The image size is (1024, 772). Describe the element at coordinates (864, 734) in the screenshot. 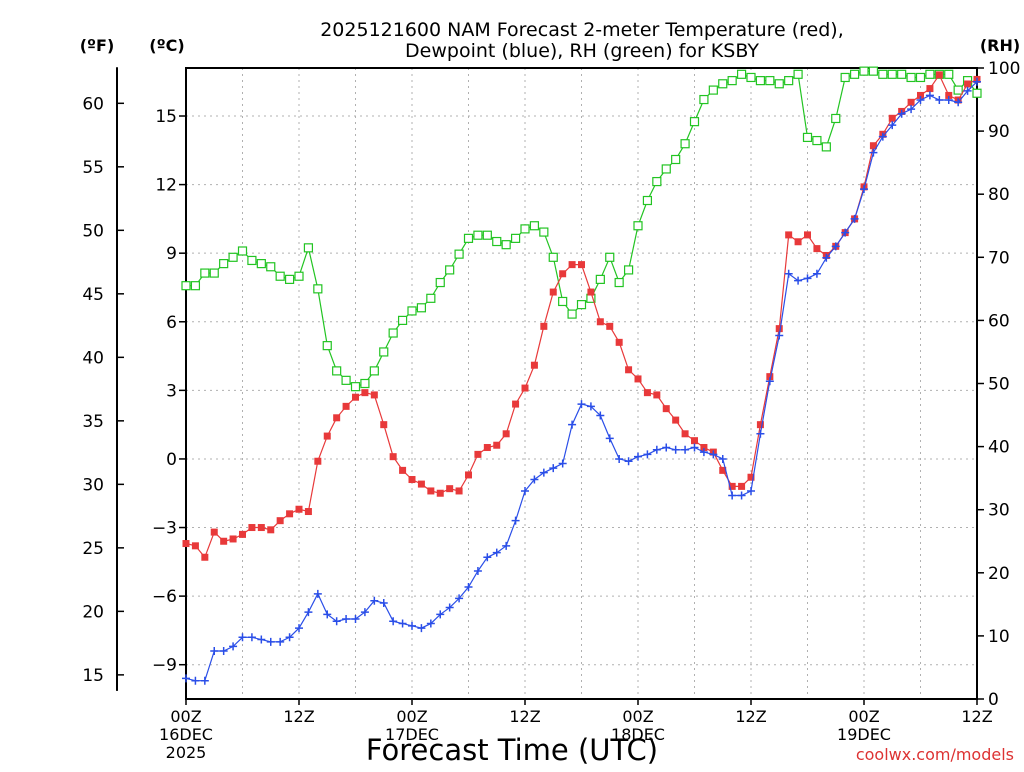

I see `x-date-label: 19DEC` at that location.